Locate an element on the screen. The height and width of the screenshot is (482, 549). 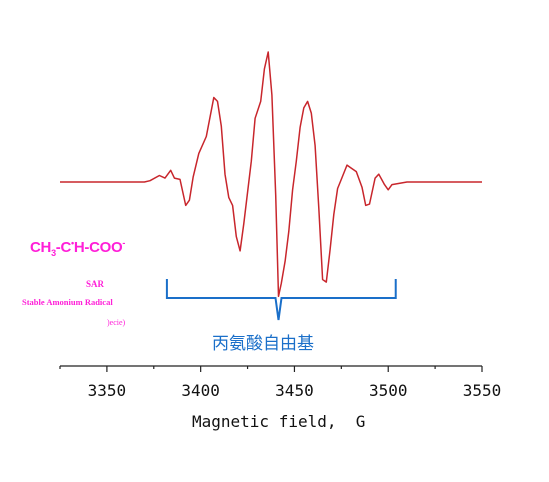
radical-formula: CH3-C•H-COO- is located at coordinates (78, 248).